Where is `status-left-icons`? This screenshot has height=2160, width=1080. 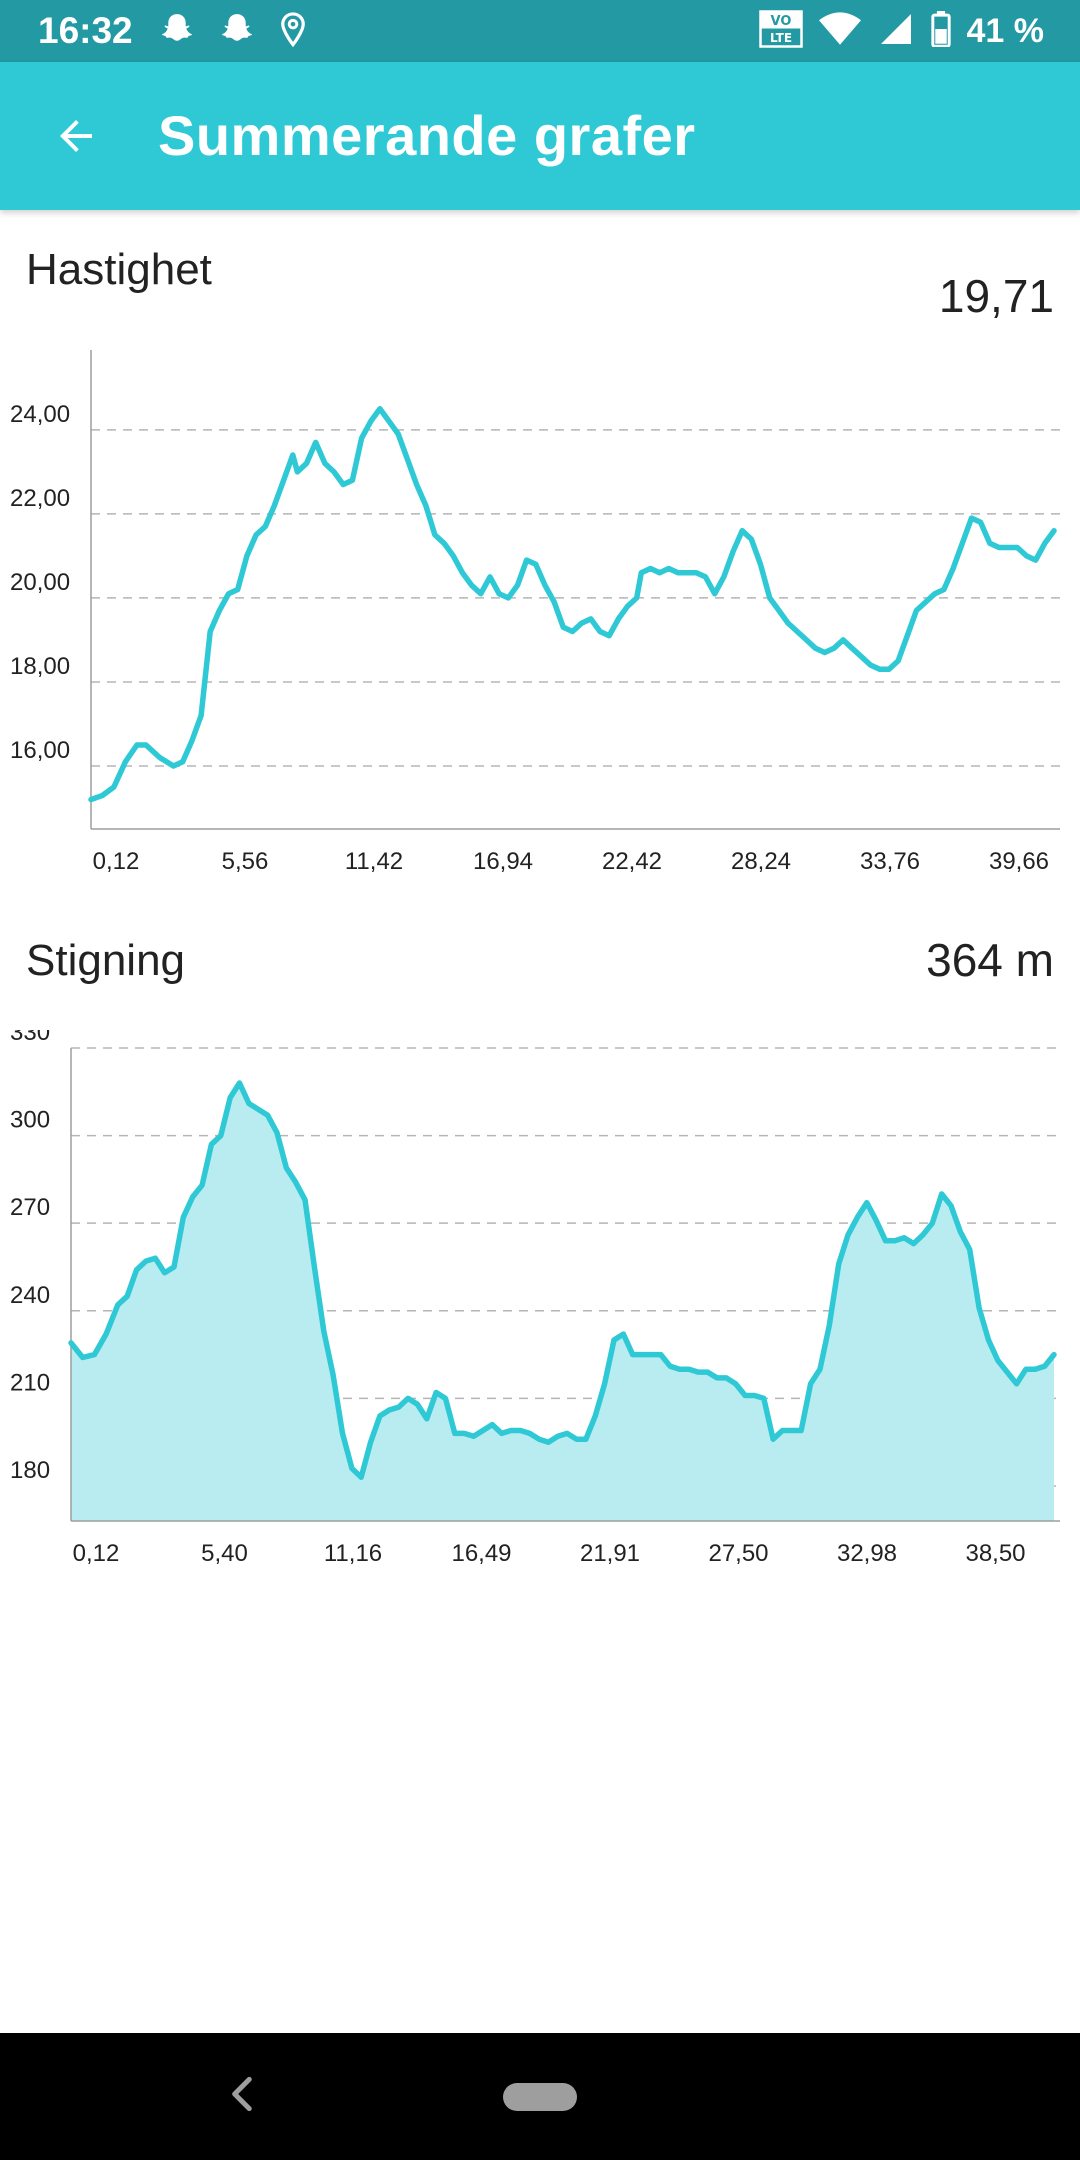
status-left-icons is located at coordinates (233, 32).